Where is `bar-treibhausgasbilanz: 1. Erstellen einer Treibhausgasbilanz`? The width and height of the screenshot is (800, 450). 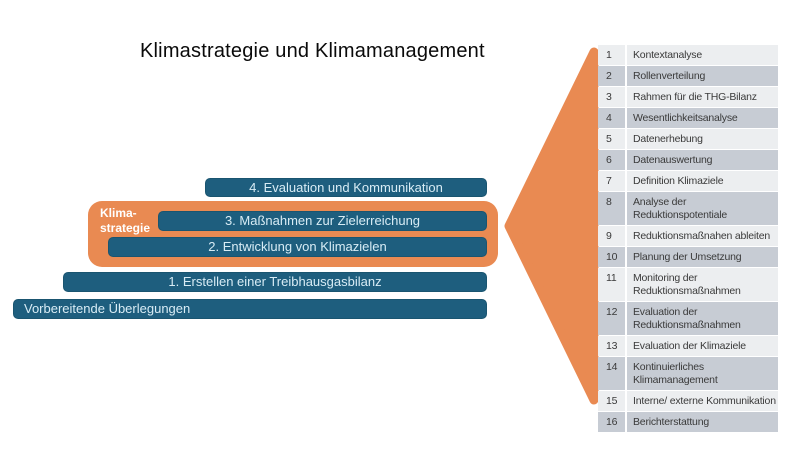
bar-treibhausgasbilanz: 1. Erstellen einer Treibhausgasbilanz is located at coordinates (275, 282).